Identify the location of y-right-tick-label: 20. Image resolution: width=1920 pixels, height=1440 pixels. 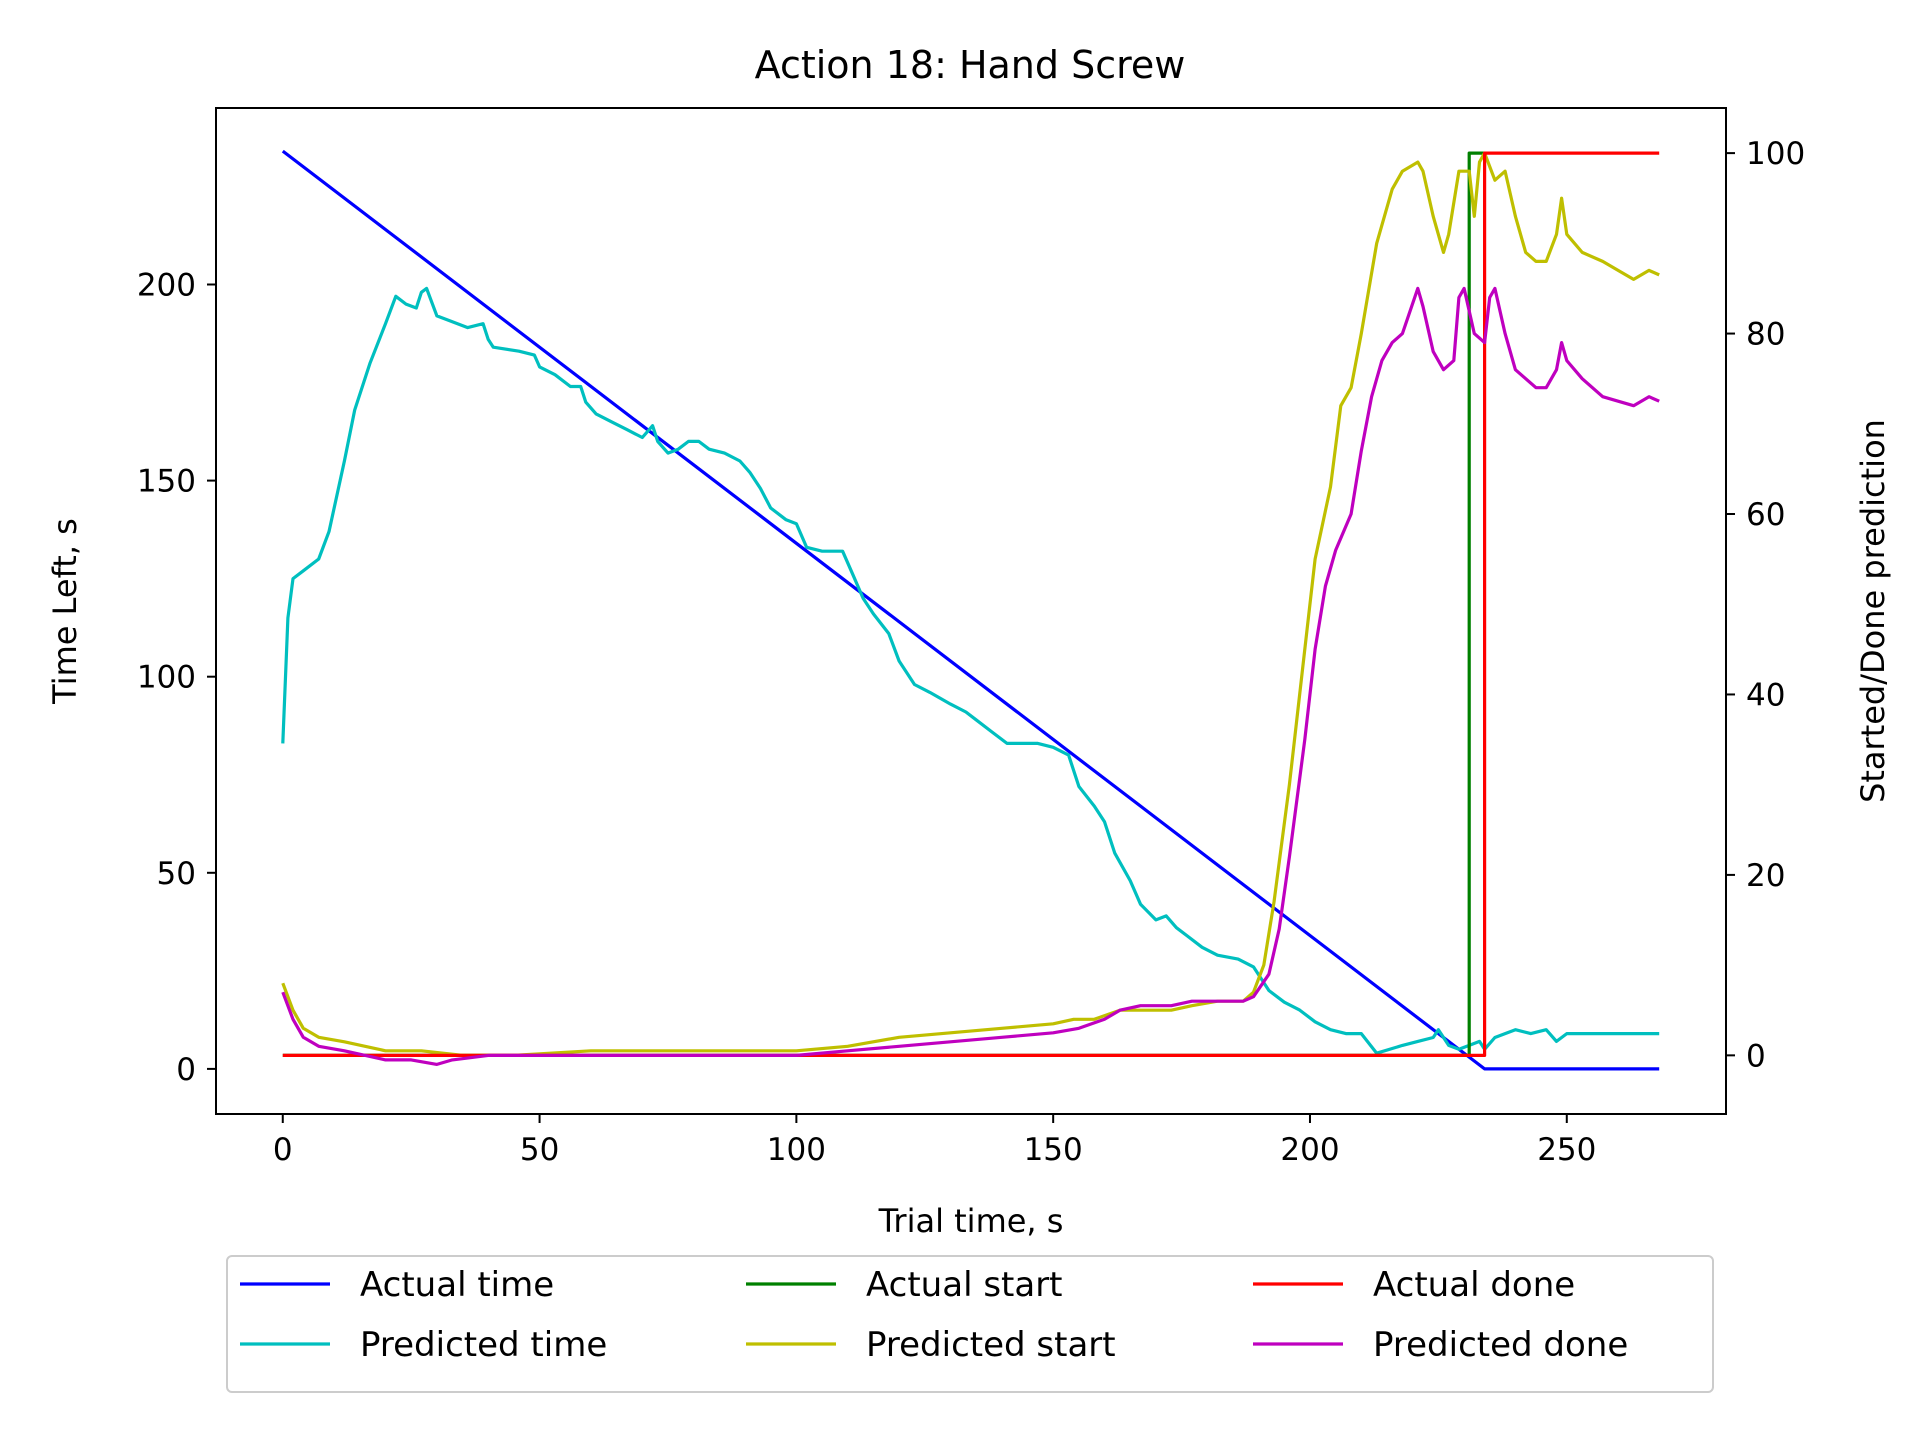
(1765, 876).